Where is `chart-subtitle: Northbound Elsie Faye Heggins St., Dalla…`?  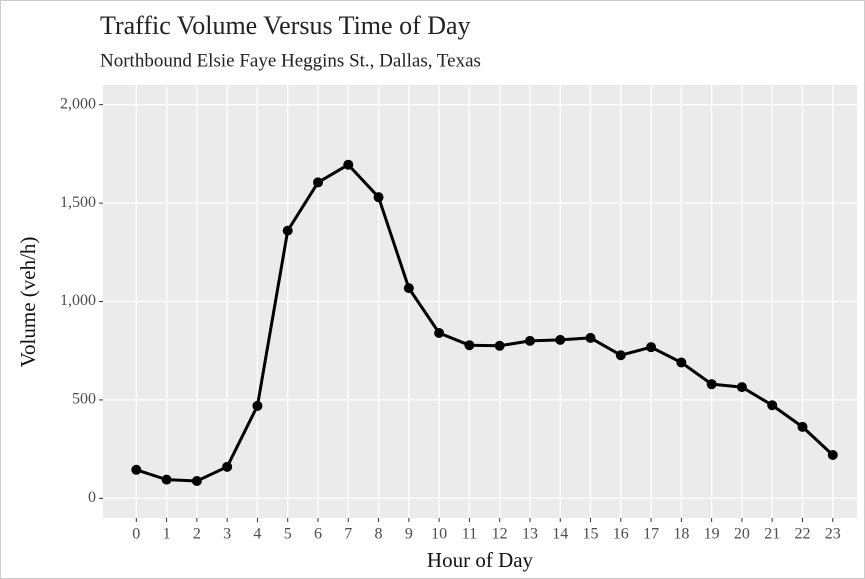
chart-subtitle: Northbound Elsie Faye Heggins St., Dalla… is located at coordinates (290, 60).